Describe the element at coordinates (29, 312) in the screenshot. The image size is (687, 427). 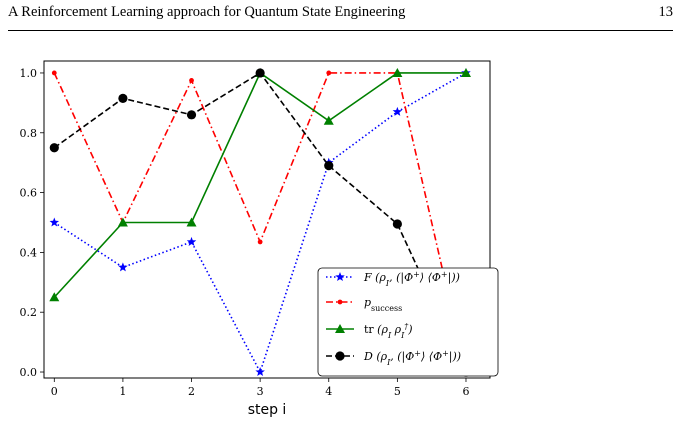
I see `y-tick-label: 0.2` at that location.